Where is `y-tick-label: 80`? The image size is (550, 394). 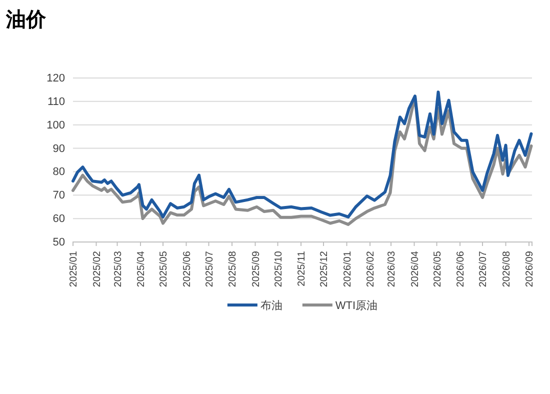
y-tick-label: 80 is located at coordinates (58, 172).